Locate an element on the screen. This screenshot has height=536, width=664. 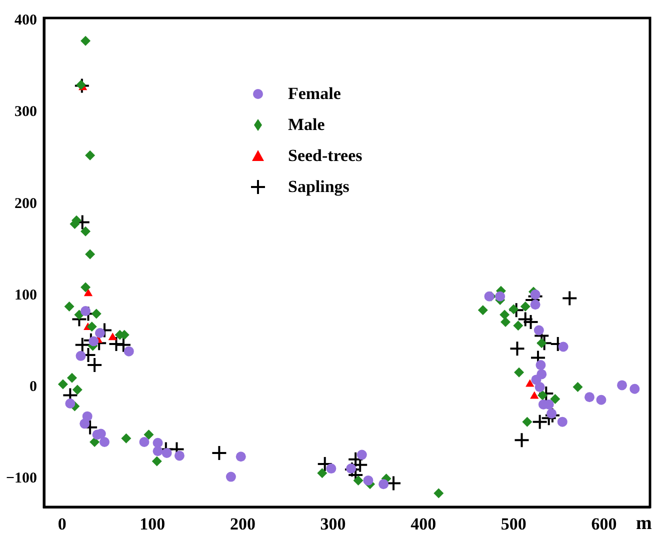
x-axis-title: m is located at coordinates (644, 523).